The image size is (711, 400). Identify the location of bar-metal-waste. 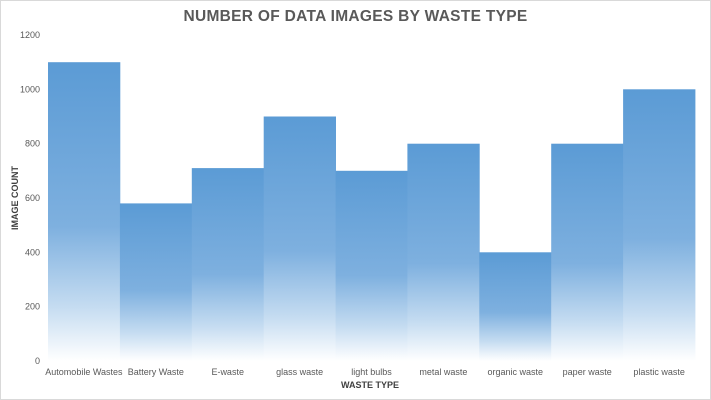
(443, 252).